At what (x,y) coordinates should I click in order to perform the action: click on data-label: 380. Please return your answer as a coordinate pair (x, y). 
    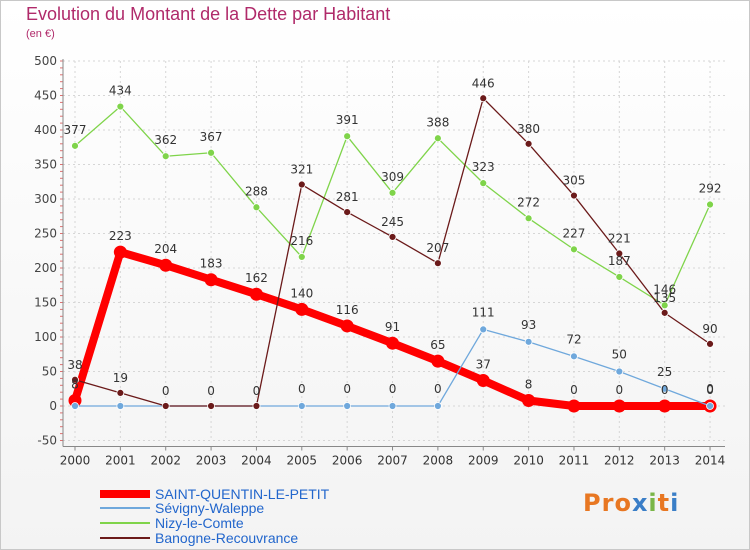
    Looking at the image, I should click on (528, 129).